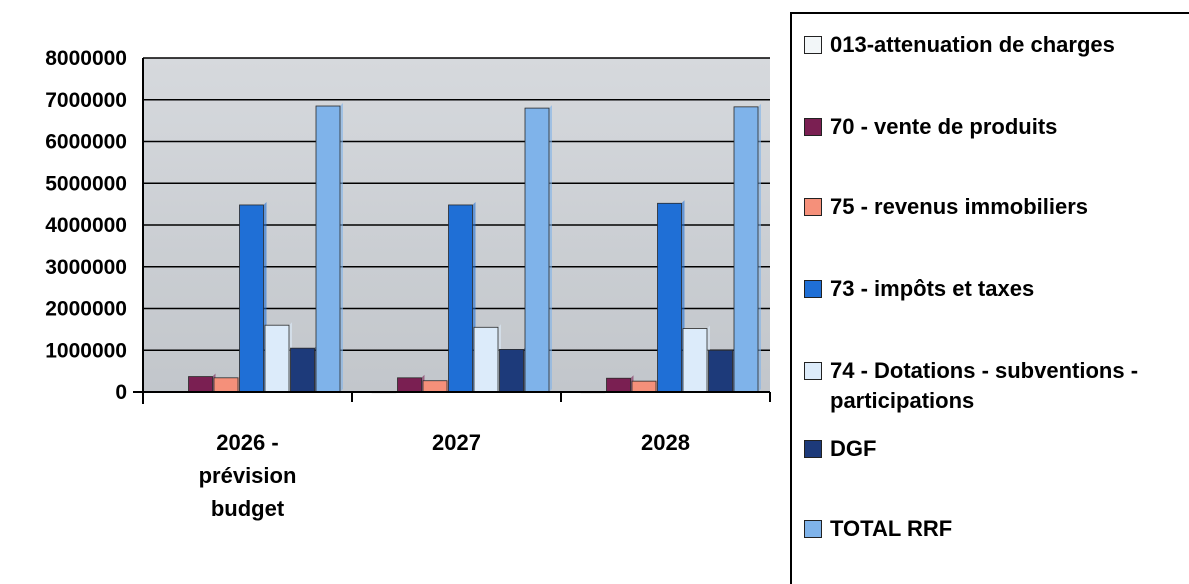 Image resolution: width=1189 pixels, height=584 pixels. Describe the element at coordinates (444, 475) in the screenshot. I see `x-category-labels: 2026 -prévision budget 2027 2028` at that location.